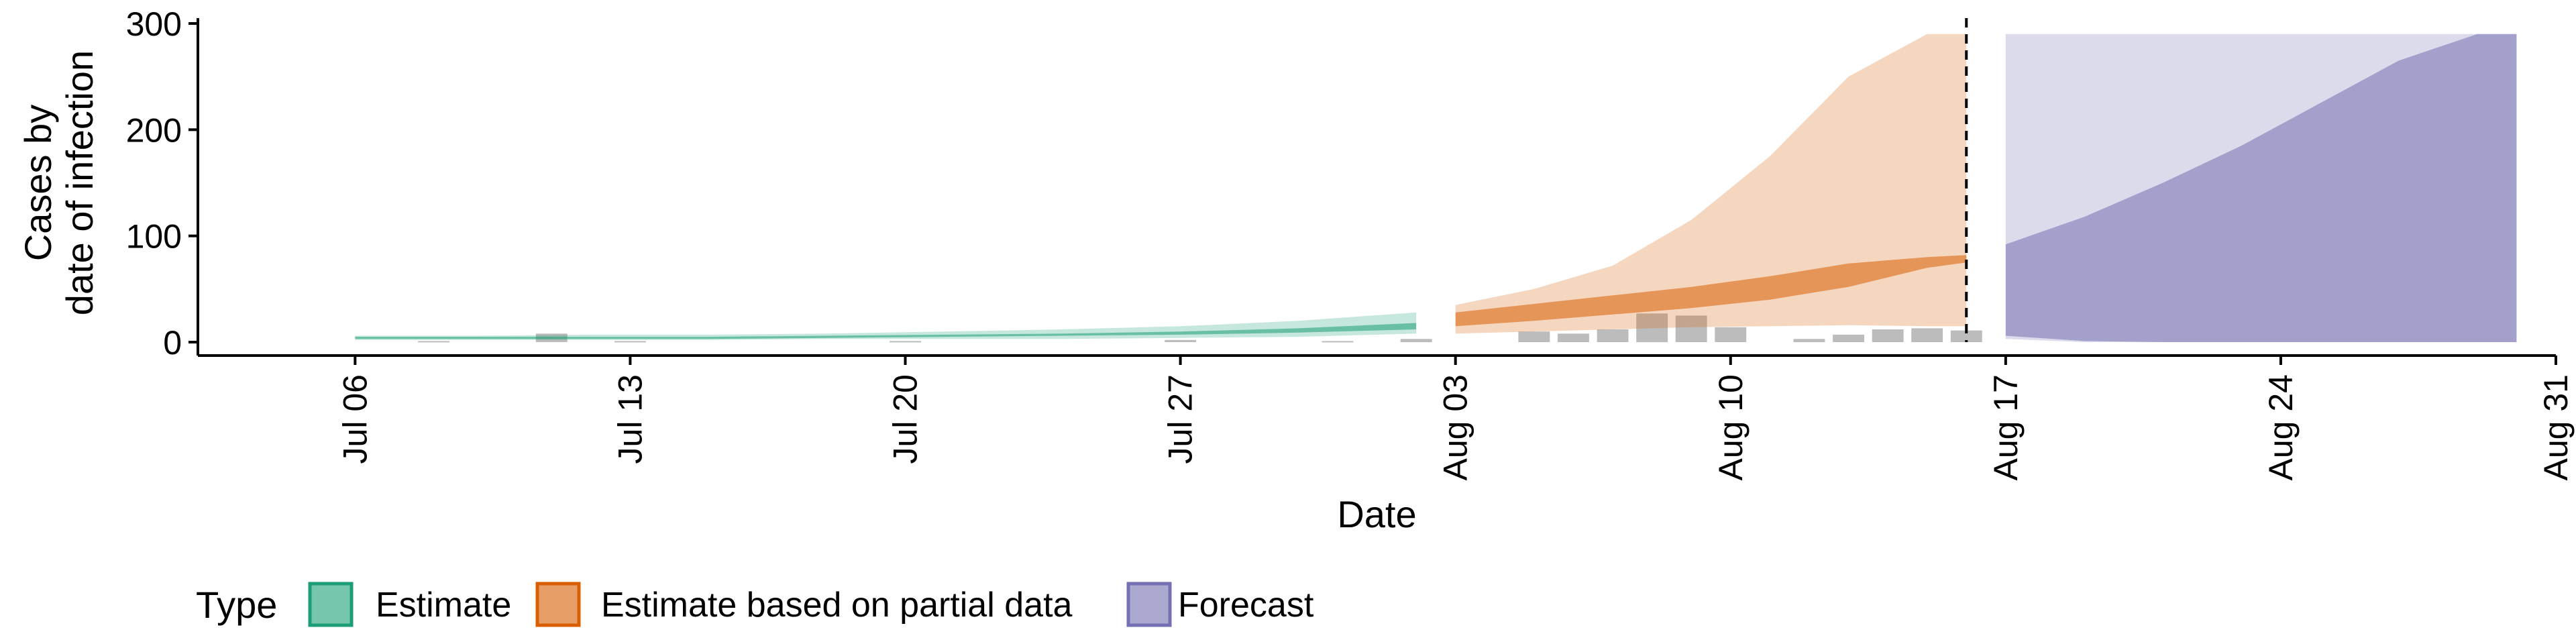 This screenshot has height=644, width=2576. I want to click on legend-entry-label: Forecast, so click(1246, 605).